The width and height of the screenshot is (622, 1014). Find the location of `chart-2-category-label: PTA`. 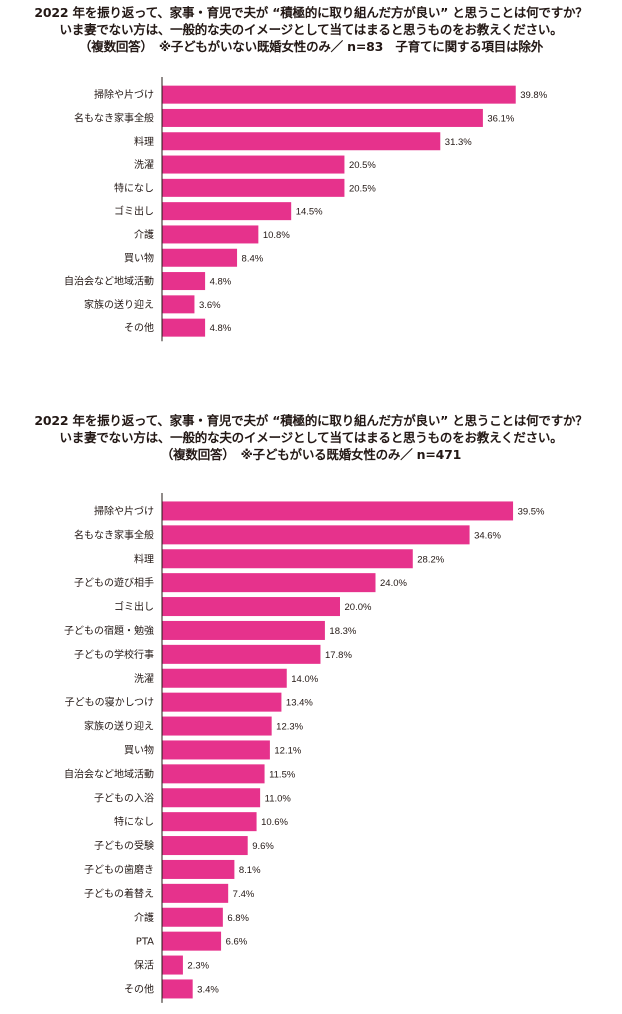

chart-2-category-label: PTA is located at coordinates (145, 942).